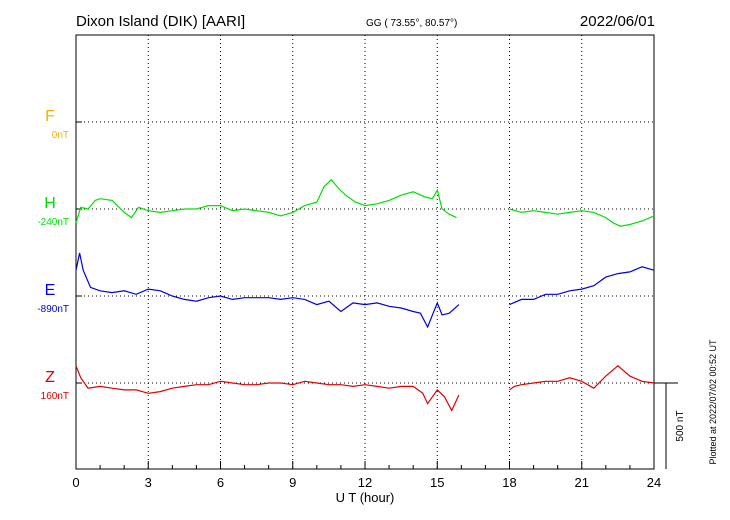  What do you see at coordinates (50, 116) in the screenshot?
I see `component-name-f: F` at bounding box center [50, 116].